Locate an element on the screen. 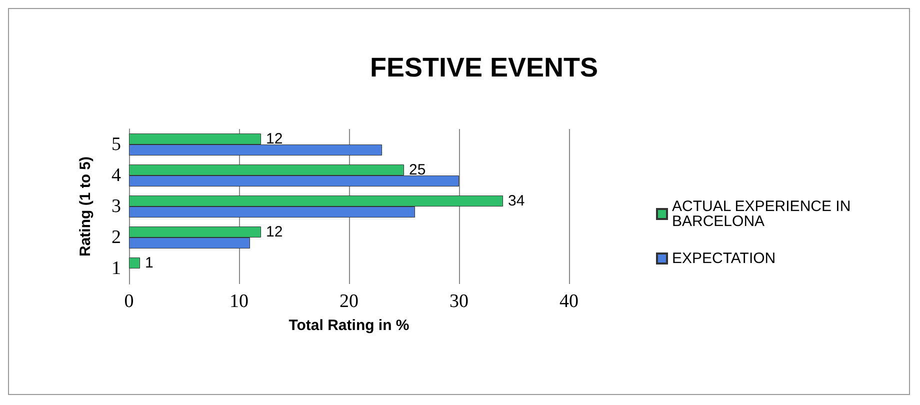  x-tick-label: 10 is located at coordinates (239, 301).